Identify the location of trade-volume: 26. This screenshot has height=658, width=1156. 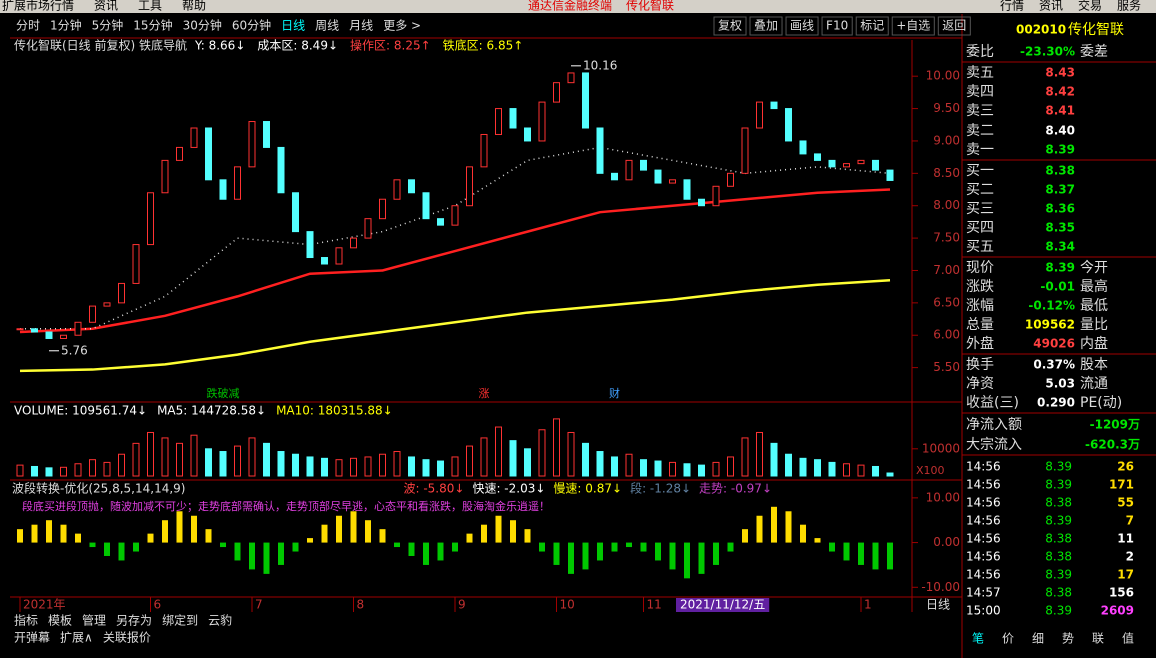
(1125, 467).